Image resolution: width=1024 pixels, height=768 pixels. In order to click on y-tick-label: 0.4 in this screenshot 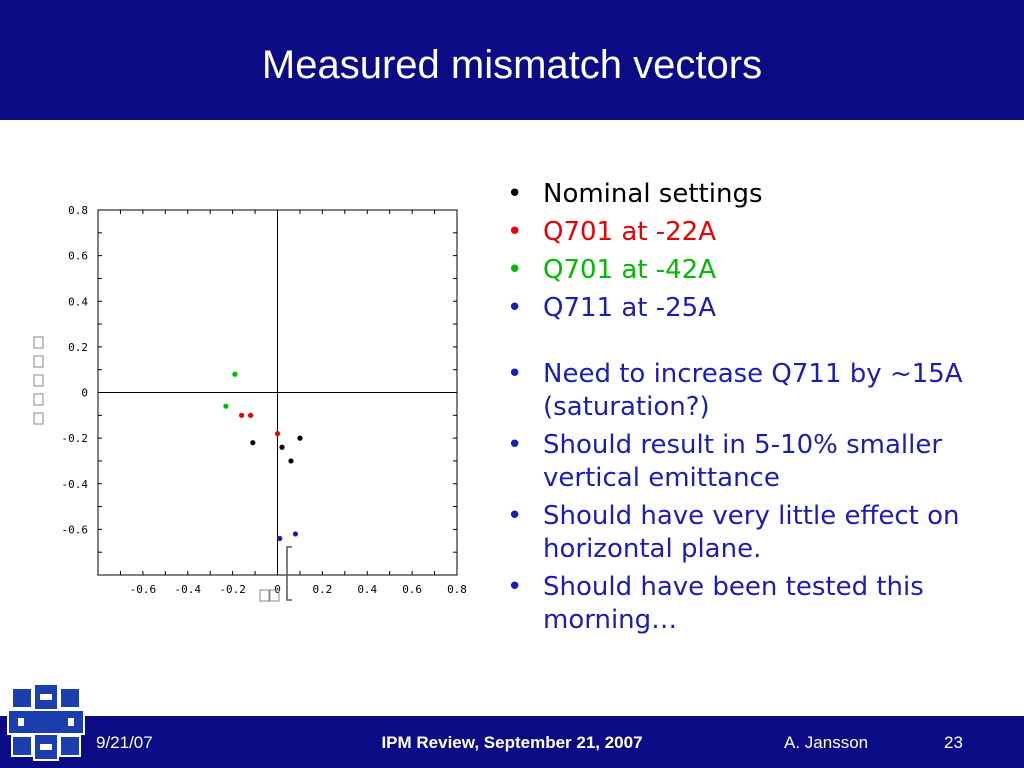, I will do `click(78, 301)`.